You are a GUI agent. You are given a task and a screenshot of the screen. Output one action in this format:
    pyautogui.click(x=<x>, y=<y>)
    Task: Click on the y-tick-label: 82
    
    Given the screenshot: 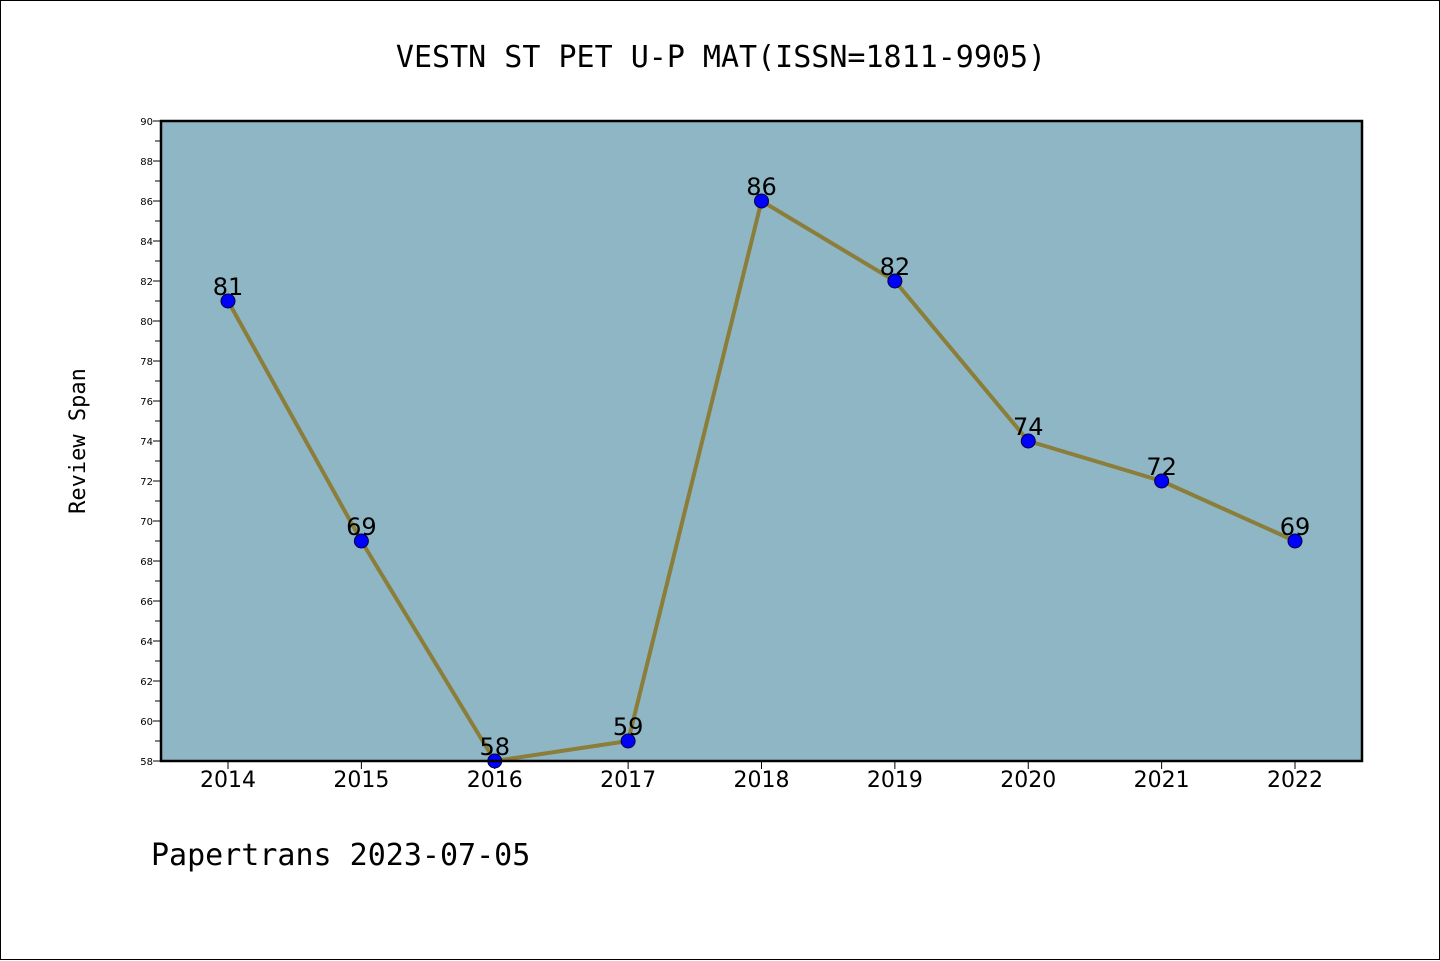 What is the action you would take?
    pyautogui.click(x=146, y=282)
    